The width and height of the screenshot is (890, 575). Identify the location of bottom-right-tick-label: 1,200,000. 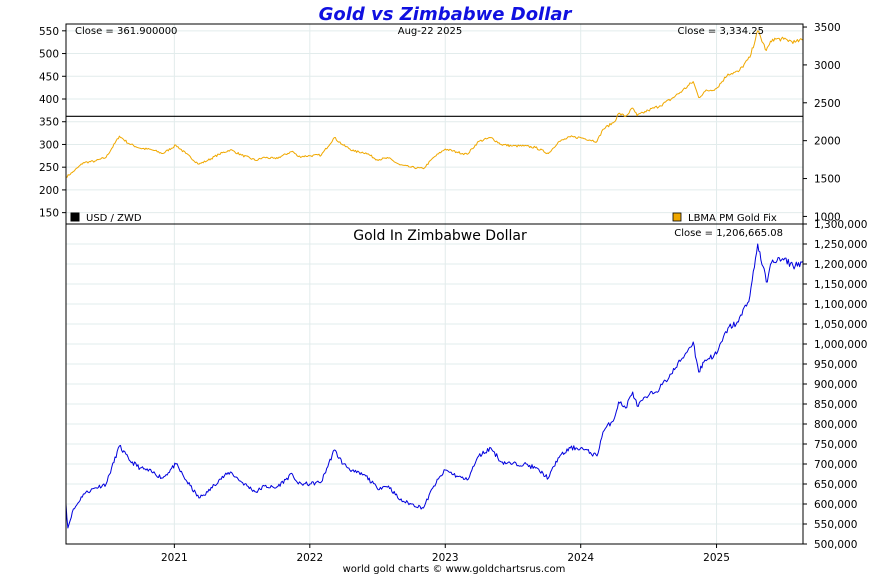
(840, 265).